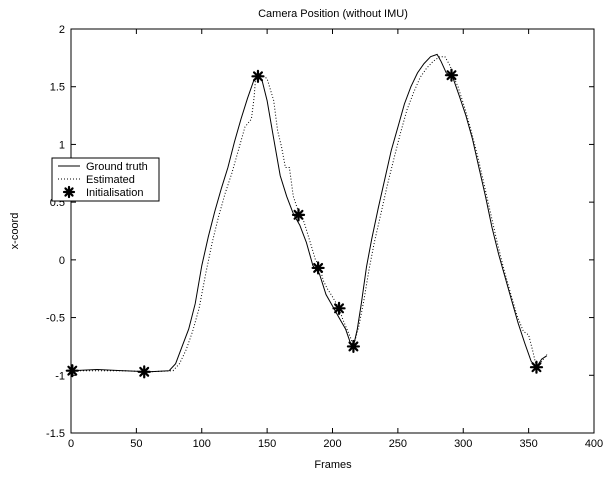 The image size is (604, 477). I want to click on y-tick-label: -0.5, so click(55, 319).